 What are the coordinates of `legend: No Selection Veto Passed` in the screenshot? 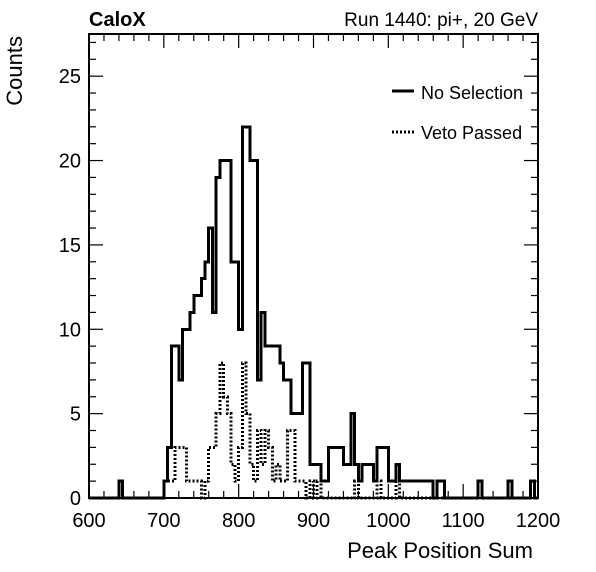 It's located at (457, 113).